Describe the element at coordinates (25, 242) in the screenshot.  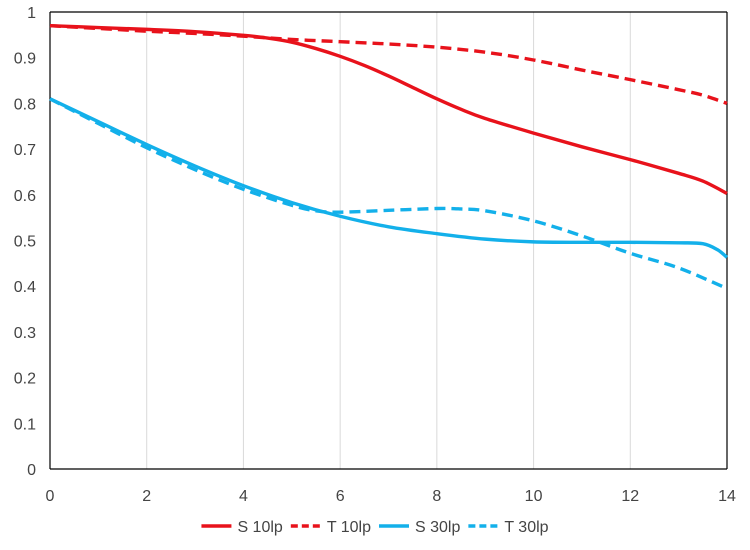
I see `y-tick-label: 0.5` at that location.